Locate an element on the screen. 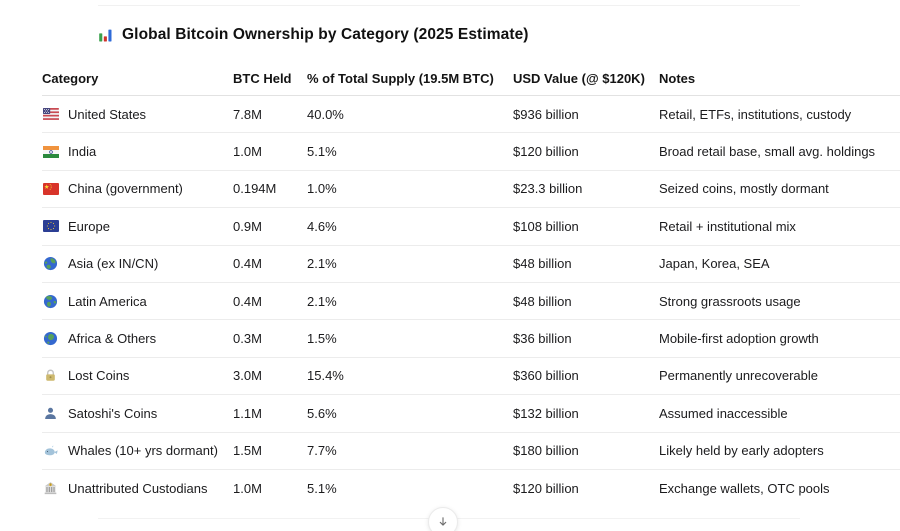 The image size is (900, 531). btc-held-cell: 1.1M is located at coordinates (247, 413).